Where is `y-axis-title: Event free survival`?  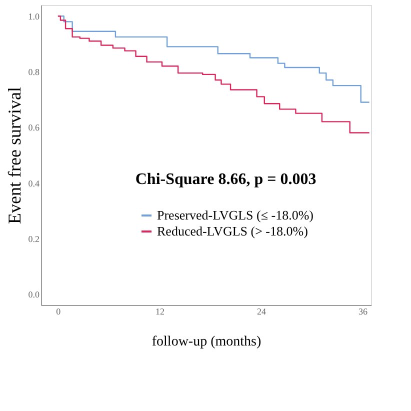 y-axis-title: Event free survival is located at coordinates (14, 155).